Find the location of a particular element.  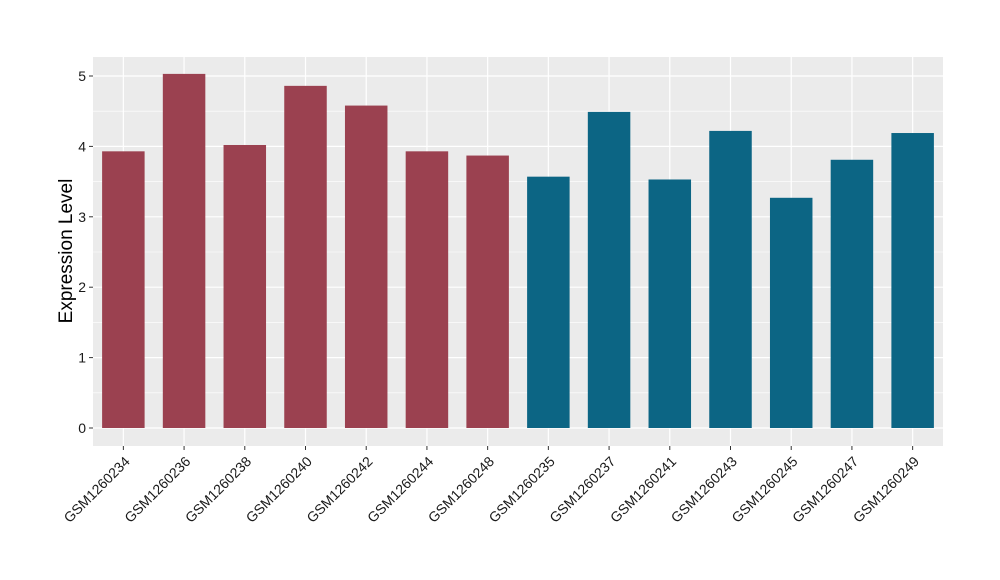

y-tick-label: 5 is located at coordinates (82, 76).